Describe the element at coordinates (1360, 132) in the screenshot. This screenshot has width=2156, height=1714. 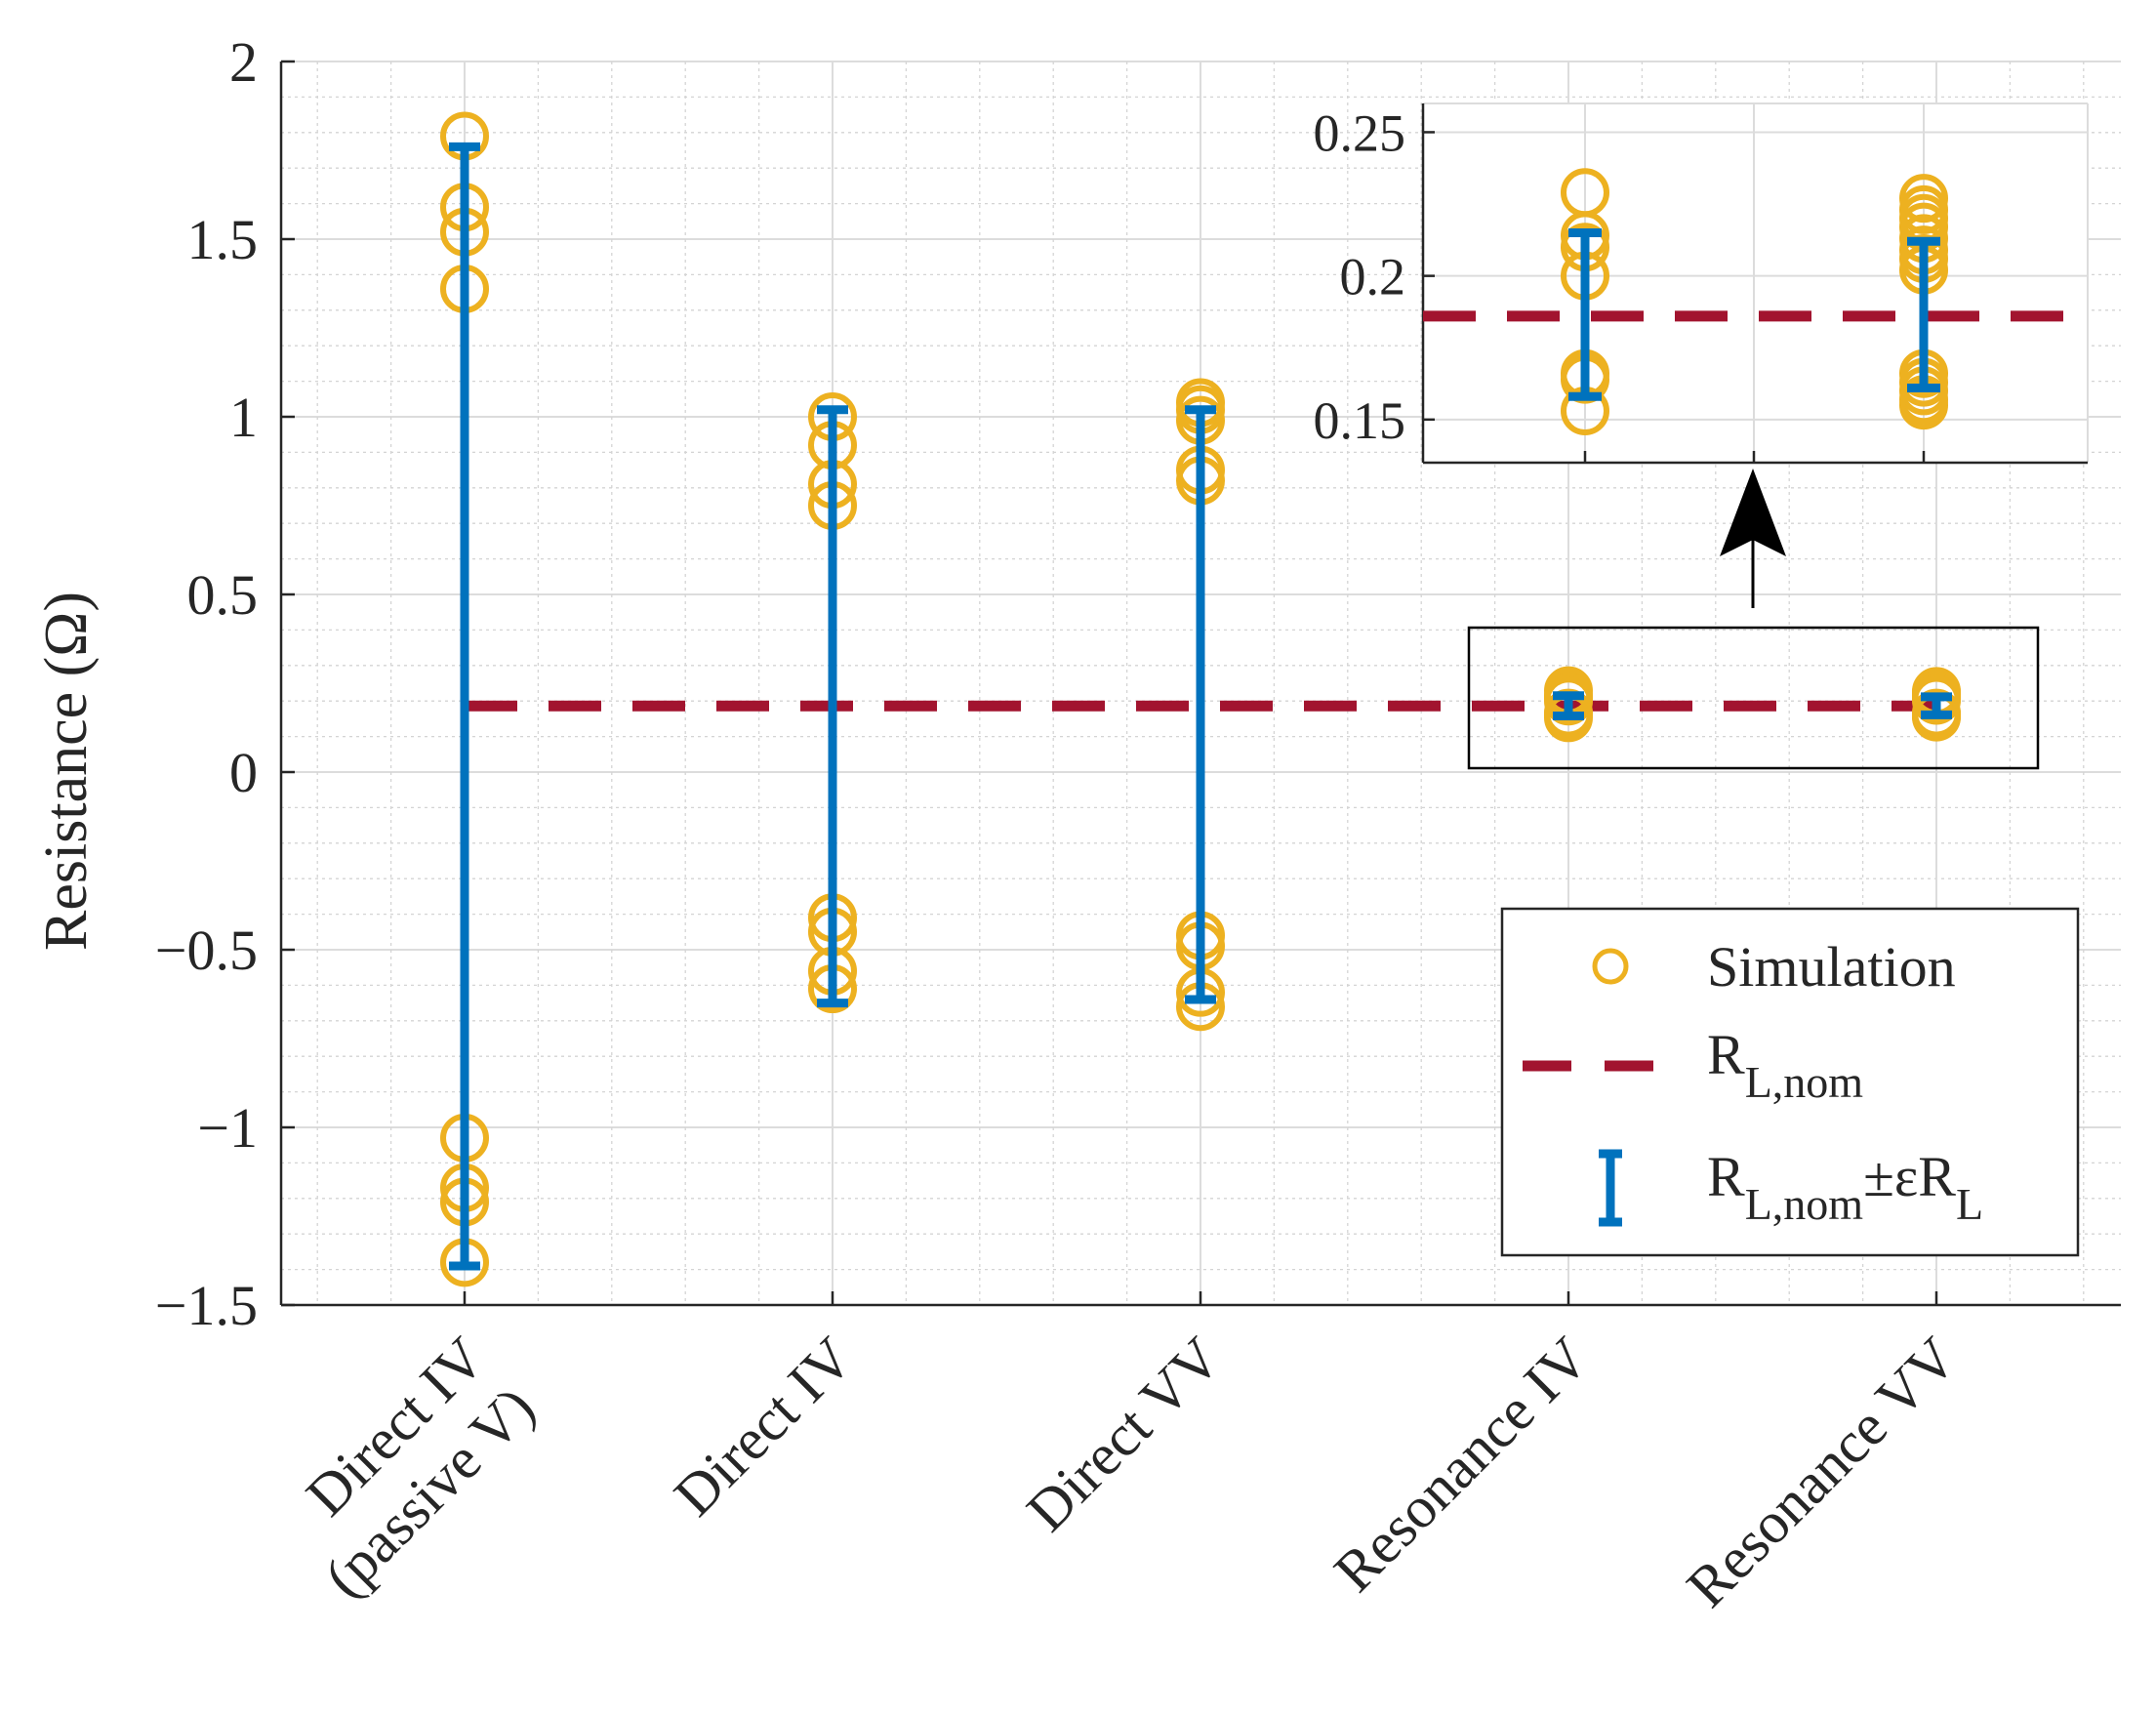
I see `inset-y-tick-label: 0.25` at that location.